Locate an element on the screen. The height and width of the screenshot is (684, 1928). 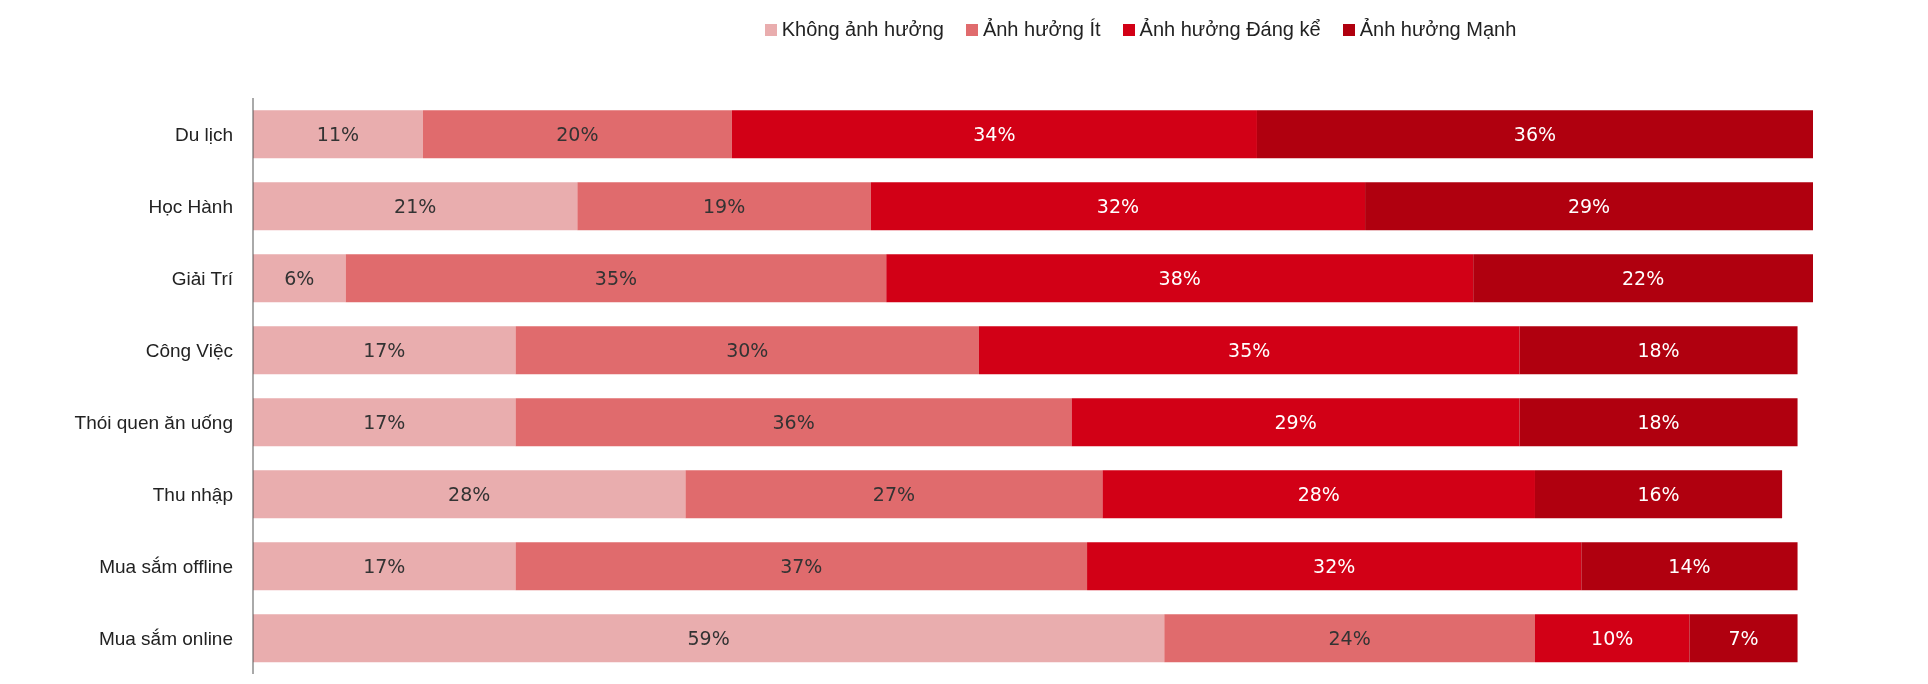
data-label: 34% is located at coordinates (994, 133).